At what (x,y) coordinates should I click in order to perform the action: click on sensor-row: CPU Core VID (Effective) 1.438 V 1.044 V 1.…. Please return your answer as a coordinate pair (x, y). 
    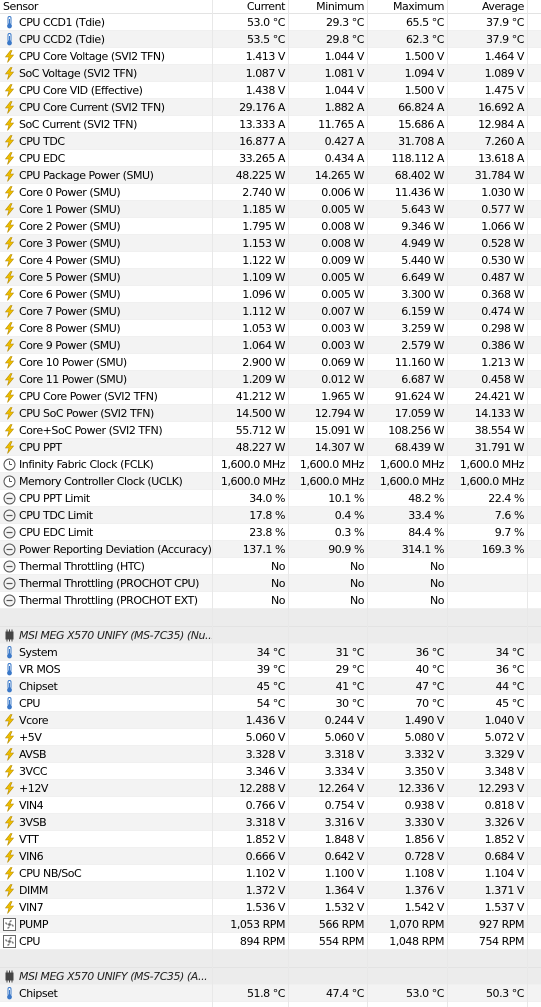
    Looking at the image, I should click on (270, 90).